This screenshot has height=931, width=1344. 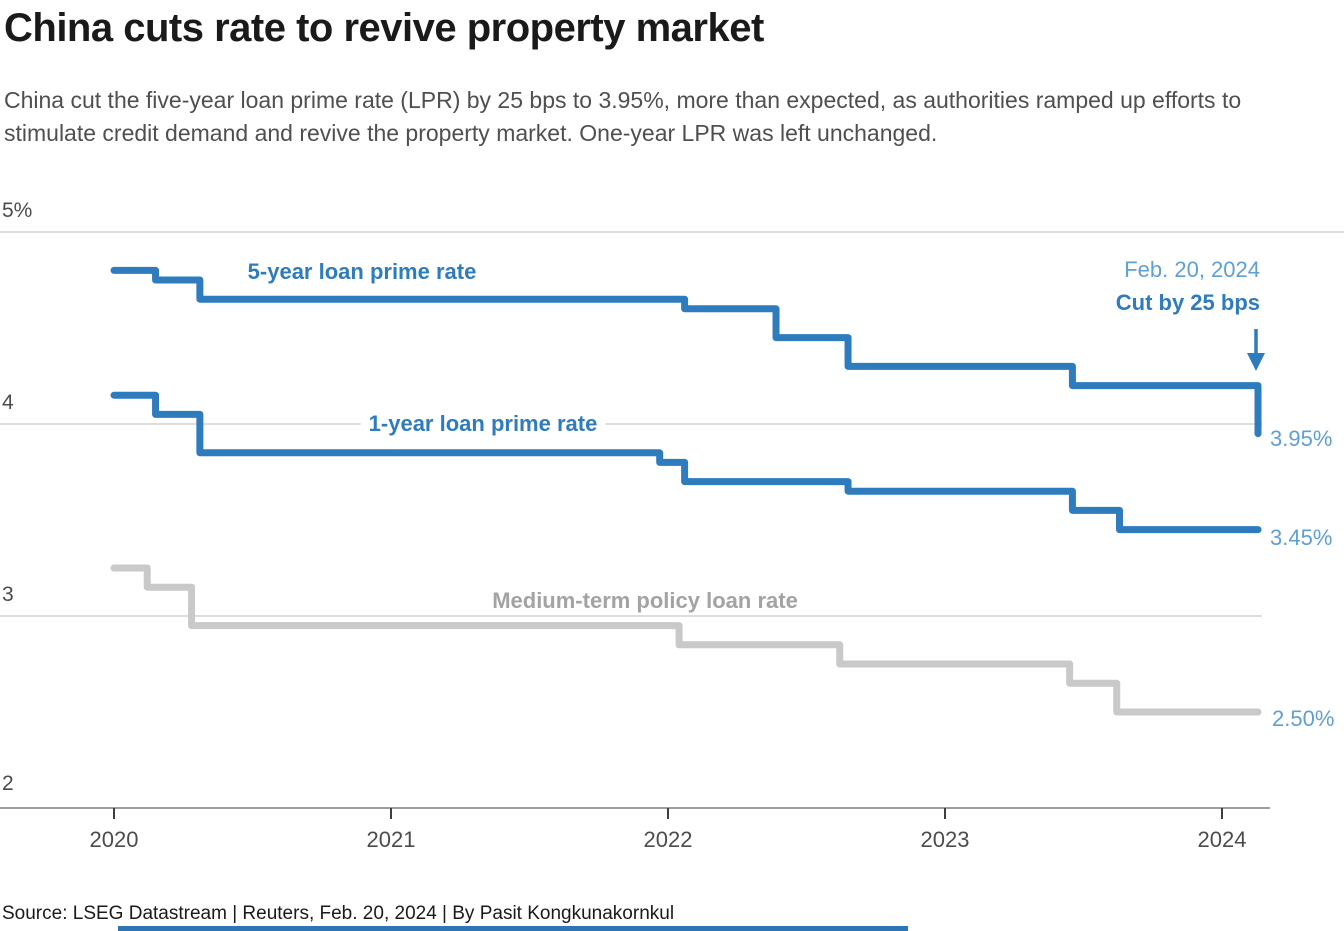 What do you see at coordinates (114, 839) in the screenshot?
I see `x-axis-label-2020: 2020` at bounding box center [114, 839].